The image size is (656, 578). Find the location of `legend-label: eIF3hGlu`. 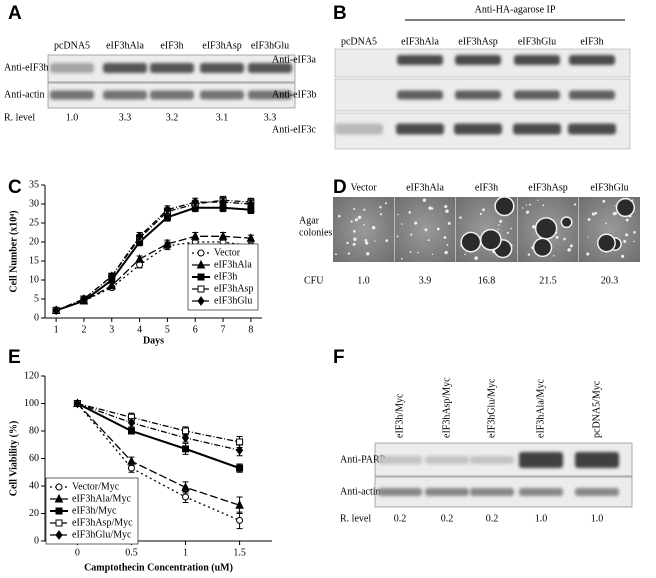

legend-label: eIF3hGlu is located at coordinates (233, 300).